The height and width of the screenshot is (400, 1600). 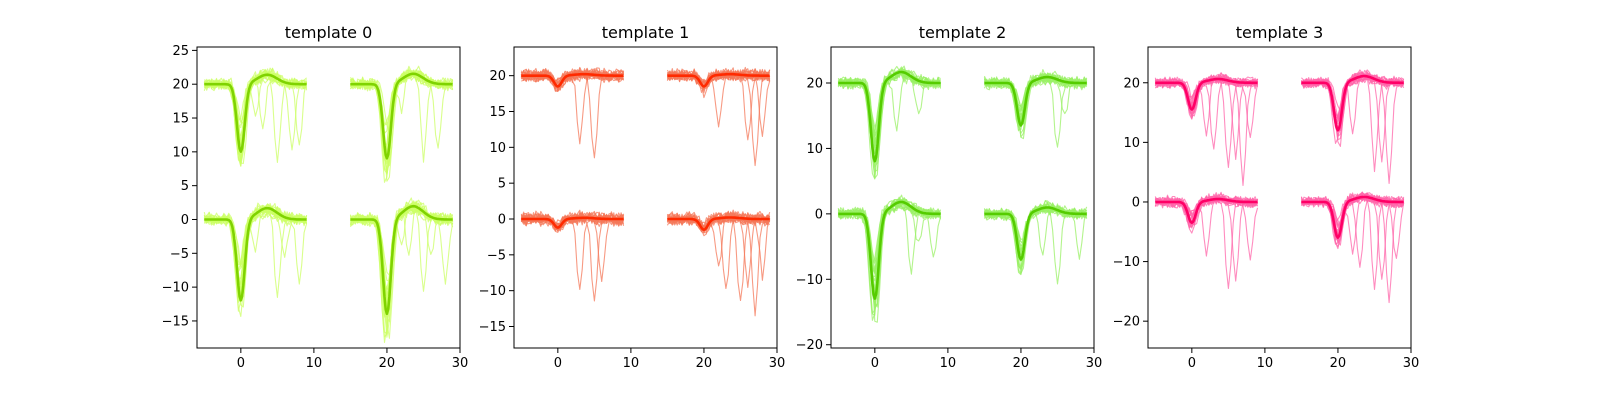 What do you see at coordinates (631, 363) in the screenshot?
I see `x-tick-label-1-1: 10` at bounding box center [631, 363].